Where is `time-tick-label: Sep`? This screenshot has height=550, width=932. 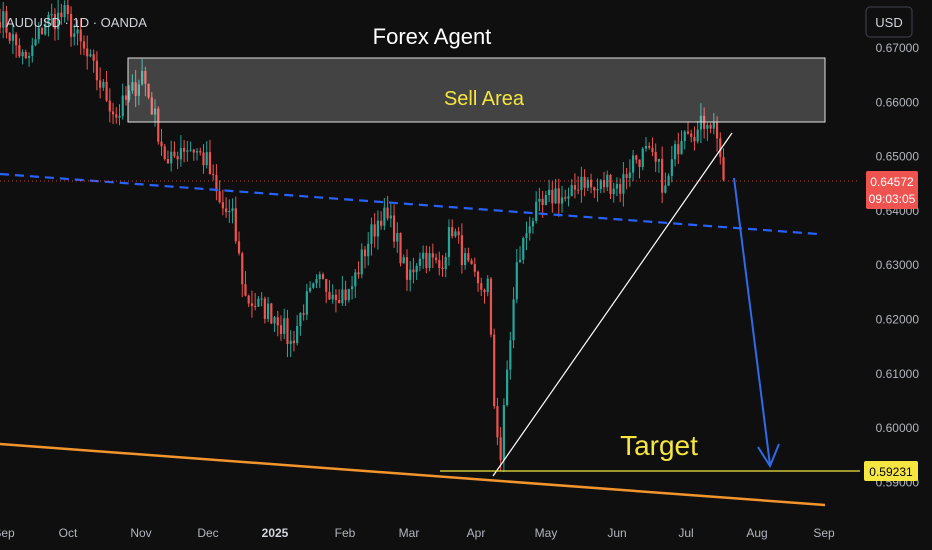
time-tick-label: Sep is located at coordinates (824, 533).